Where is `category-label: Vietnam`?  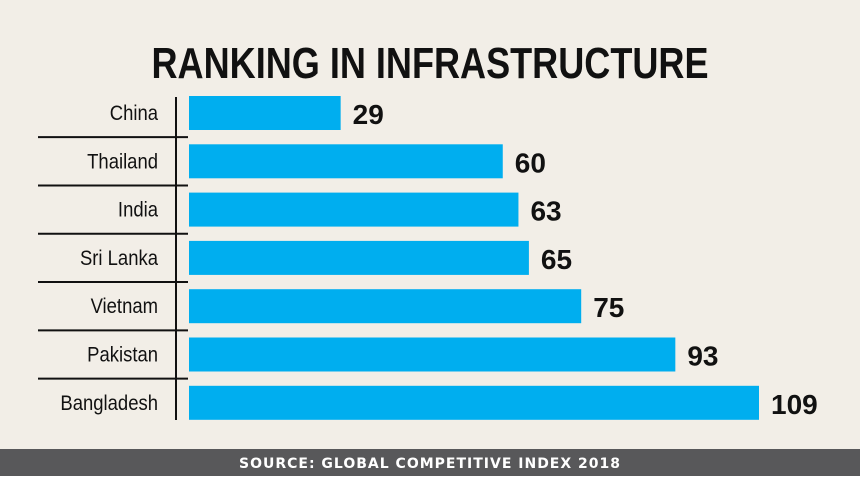
category-label: Vietnam is located at coordinates (124, 306).